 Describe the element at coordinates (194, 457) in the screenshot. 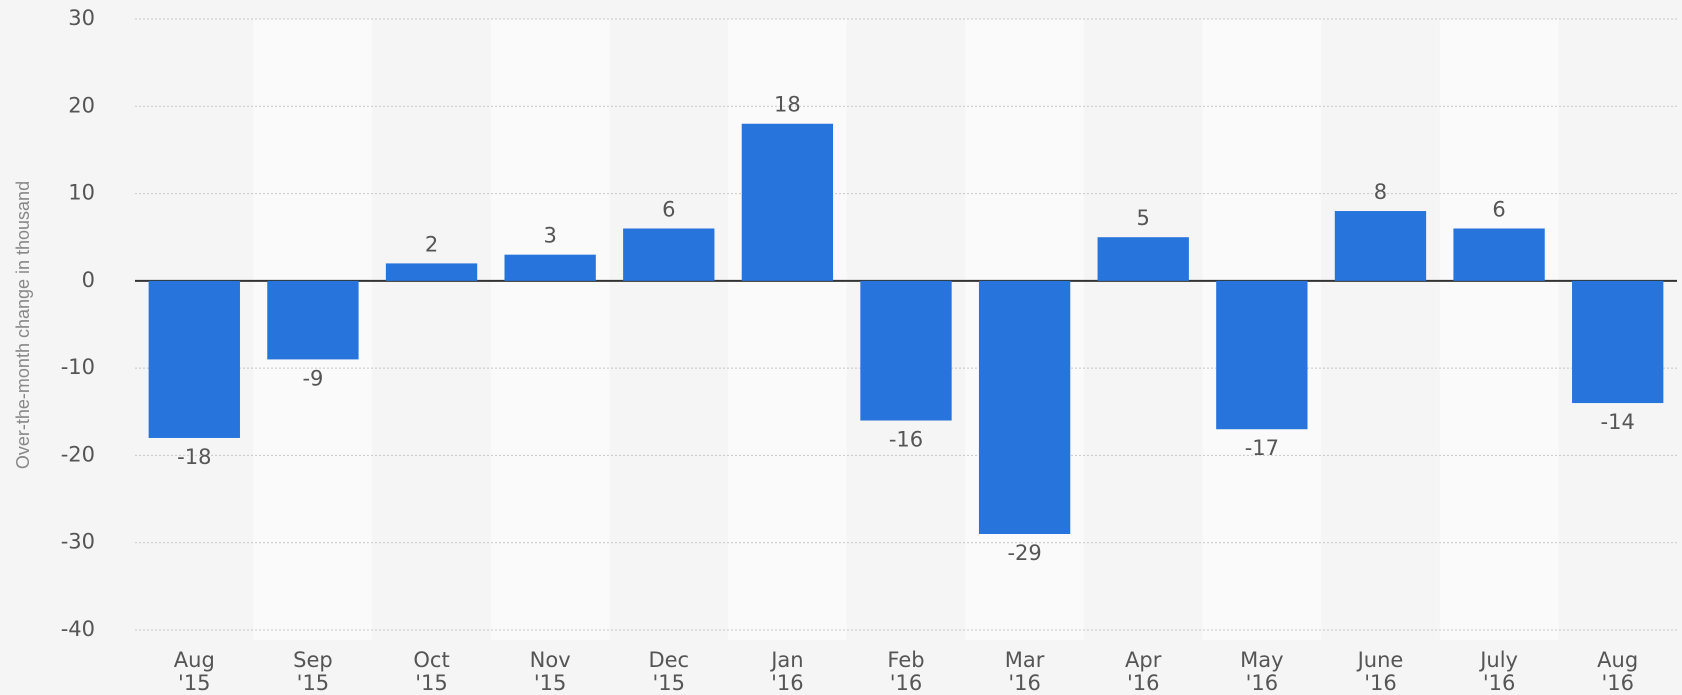

I see `data-label: -18` at that location.